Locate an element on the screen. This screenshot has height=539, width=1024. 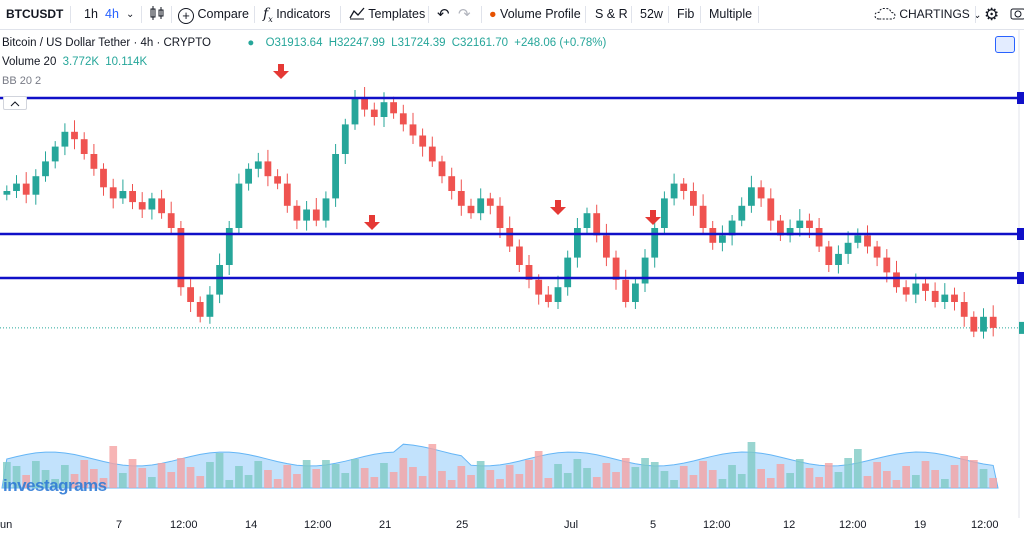
chevron-down-icon: ⌄ is located at coordinates (130, 14).